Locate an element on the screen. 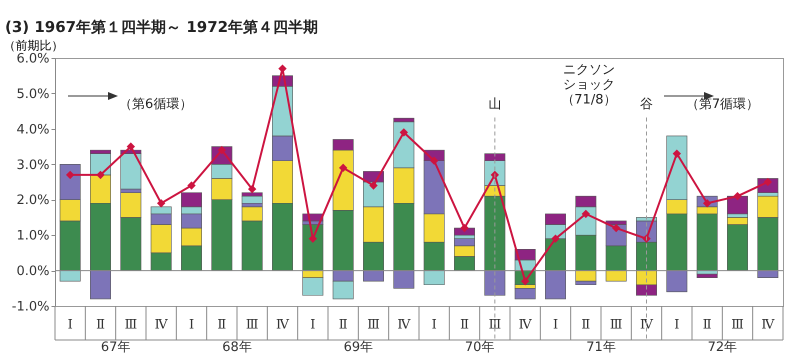 This screenshot has height=355, width=790. text: 67年 is located at coordinates (115, 347).